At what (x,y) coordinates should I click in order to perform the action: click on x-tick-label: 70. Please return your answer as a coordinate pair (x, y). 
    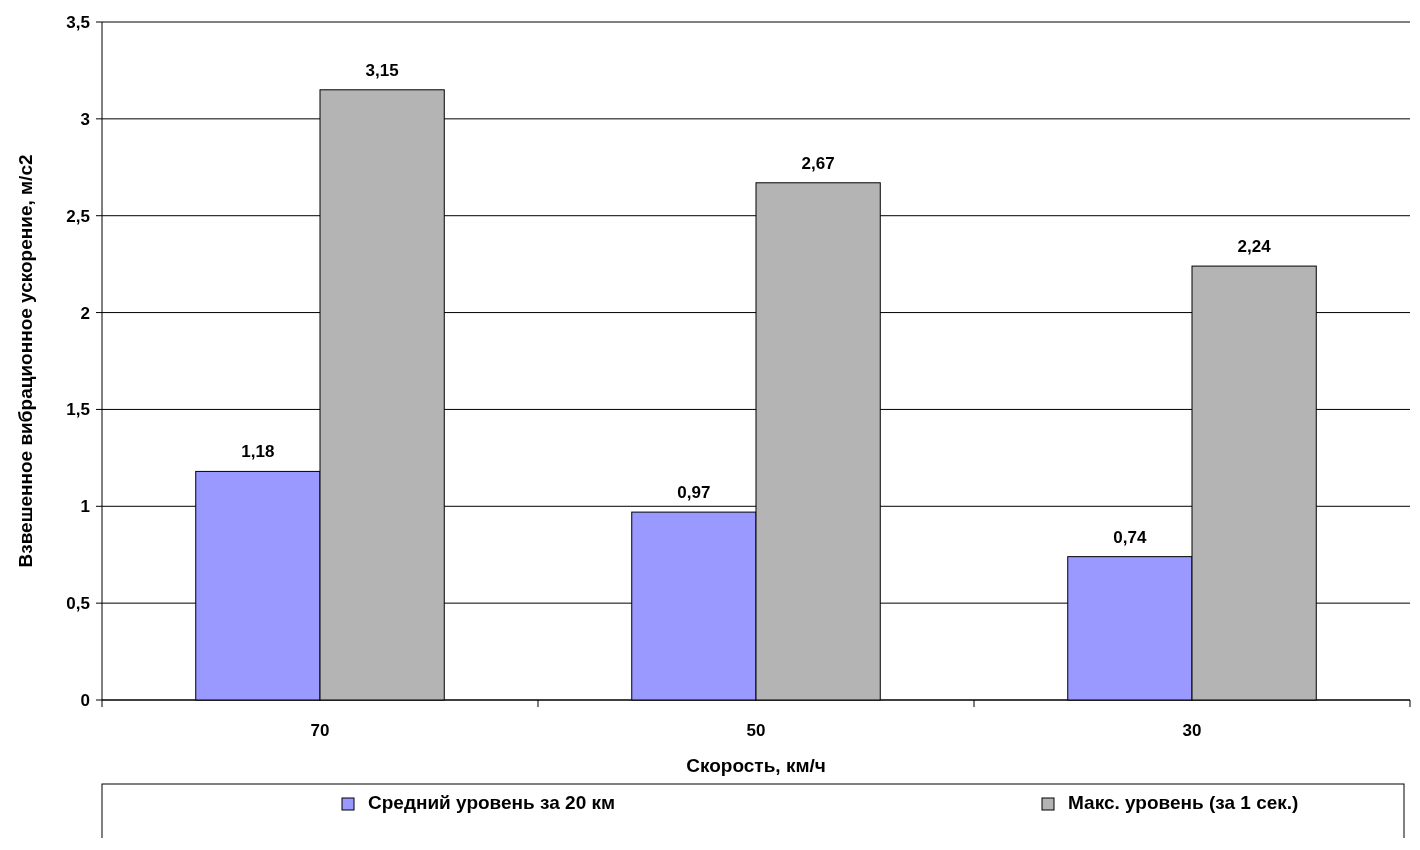
    Looking at the image, I should click on (320, 730).